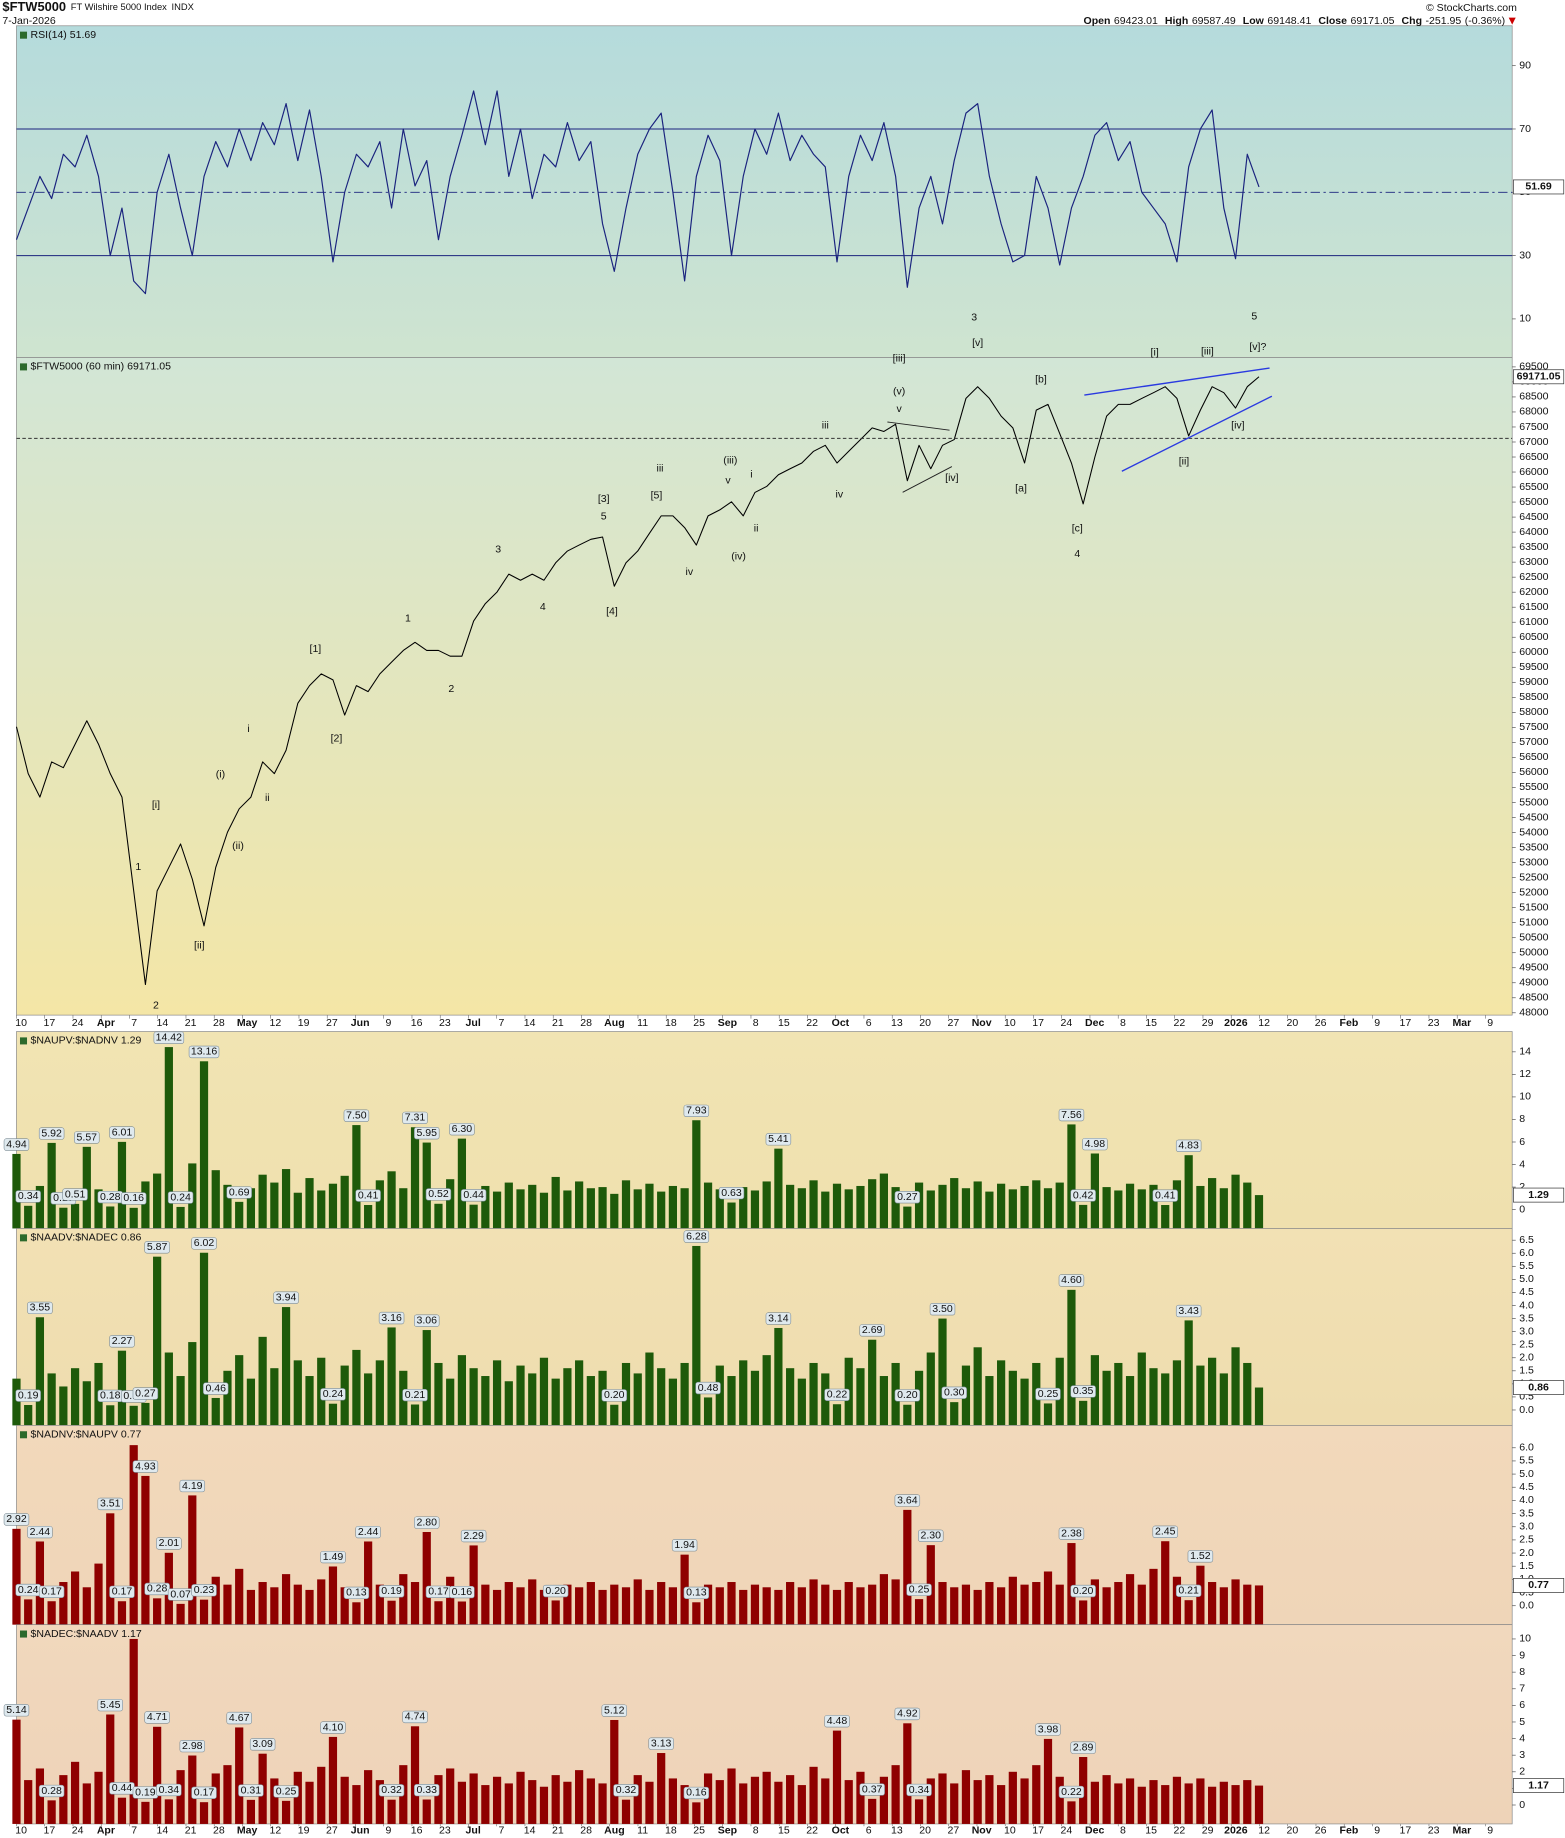 The height and width of the screenshot is (1838, 1565). I want to click on data-label: 0.33, so click(426, 1790).